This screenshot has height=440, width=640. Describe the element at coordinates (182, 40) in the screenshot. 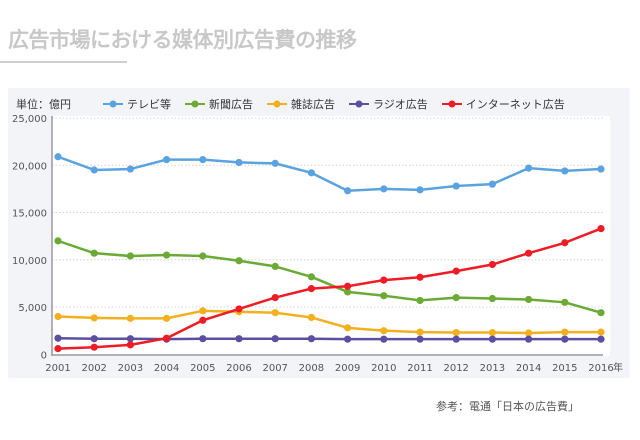

I see `page-title: 広告市場における媒体別広告費の推移` at that location.